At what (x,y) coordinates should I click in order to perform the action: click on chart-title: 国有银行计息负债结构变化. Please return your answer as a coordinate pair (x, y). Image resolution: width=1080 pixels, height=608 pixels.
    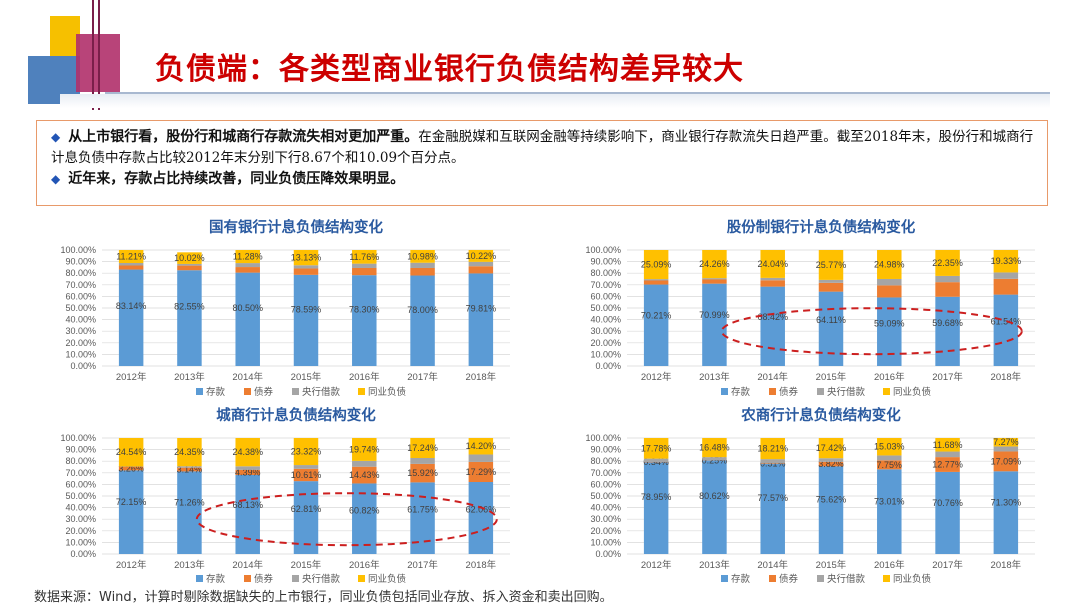
    Looking at the image, I should click on (296, 227).